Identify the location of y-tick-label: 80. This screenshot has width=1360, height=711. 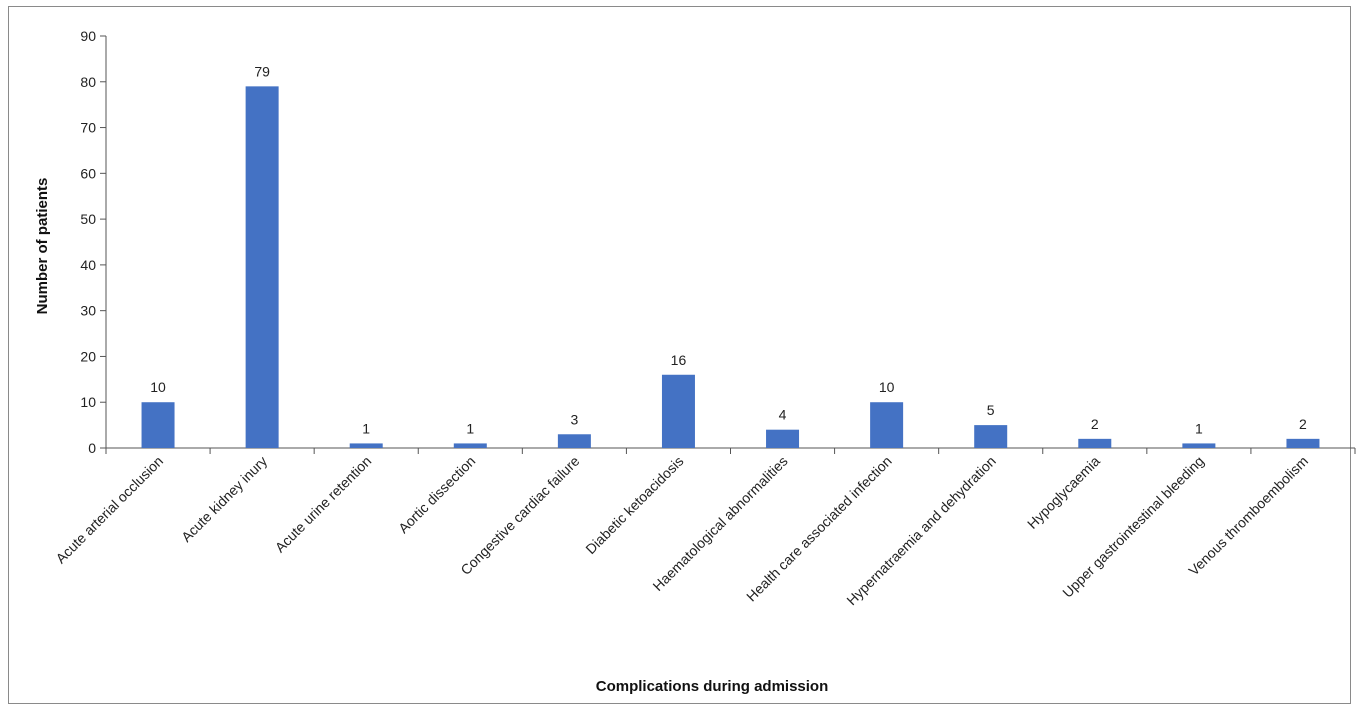
(88, 82).